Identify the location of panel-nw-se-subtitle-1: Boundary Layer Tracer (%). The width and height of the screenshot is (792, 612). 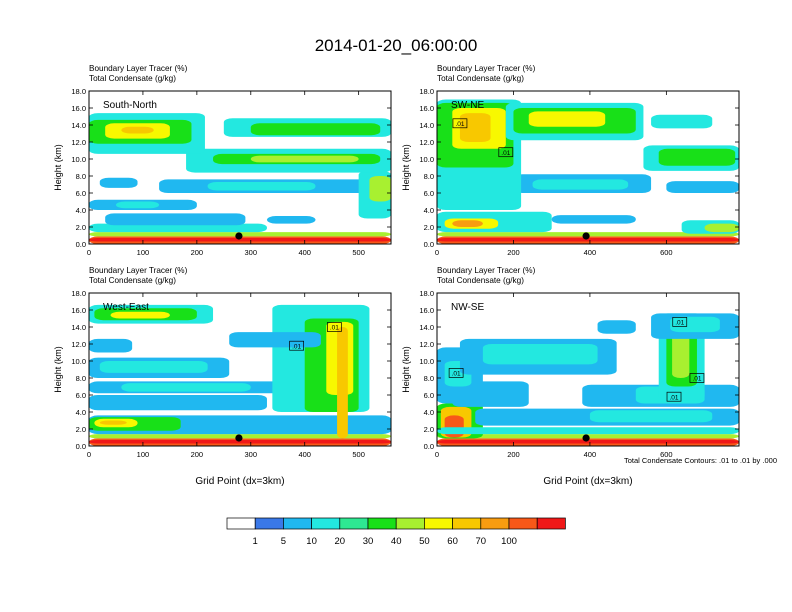
(486, 270).